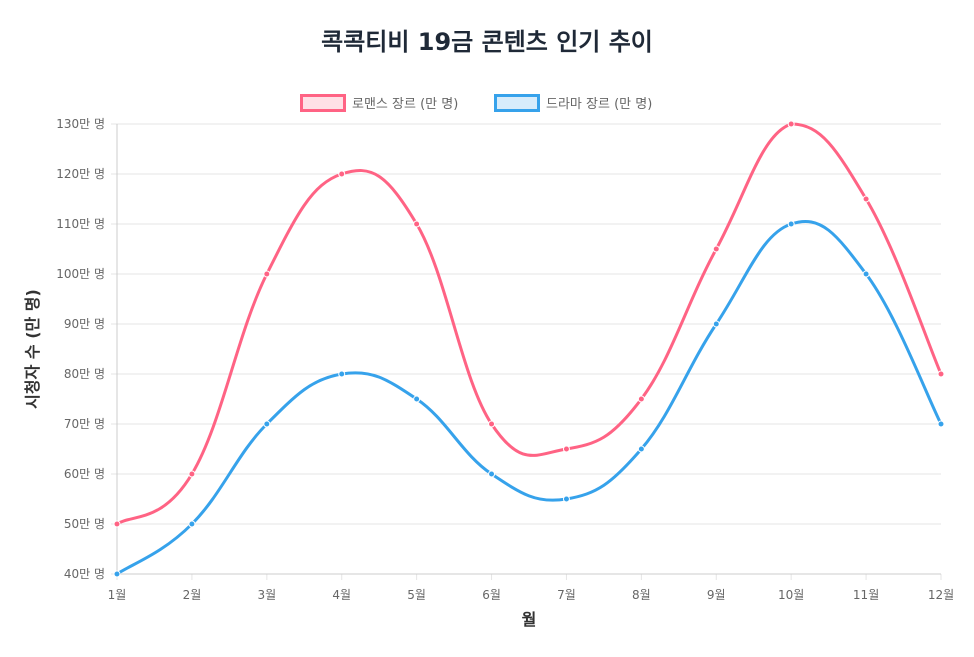  I want to click on x-tick-label: 5월, so click(416, 595).